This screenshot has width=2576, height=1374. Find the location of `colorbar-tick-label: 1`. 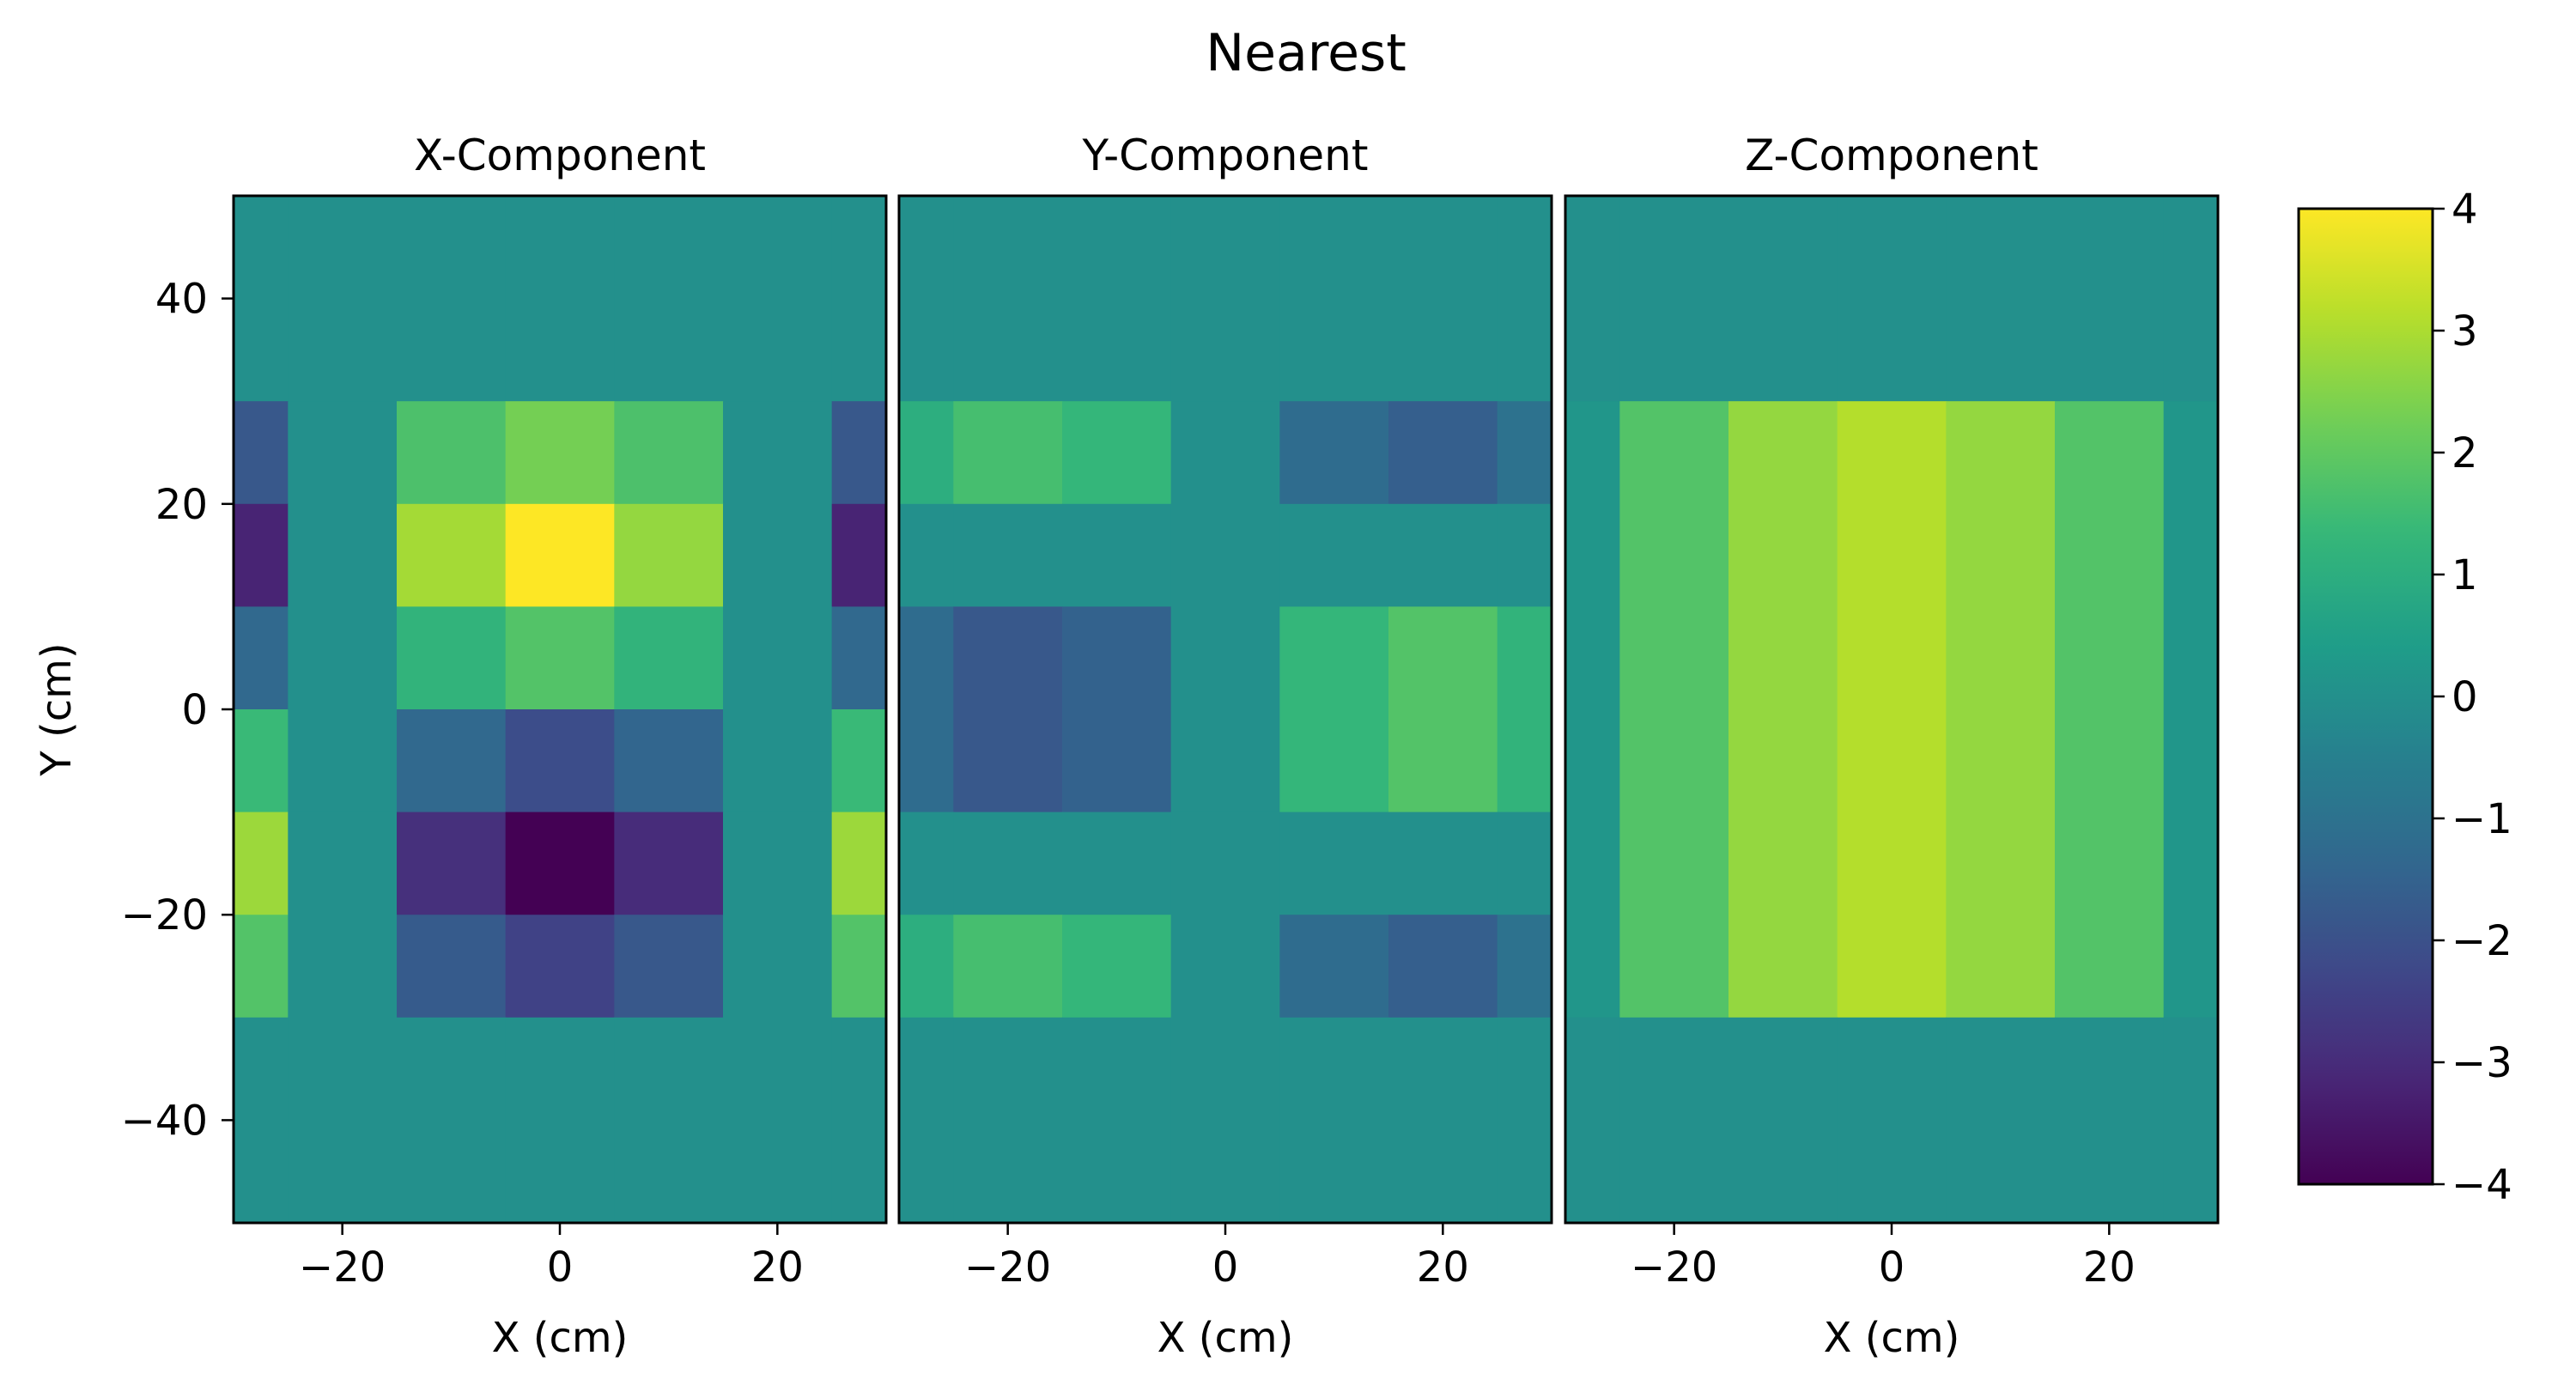

colorbar-tick-label: 1 is located at coordinates (2464, 575).